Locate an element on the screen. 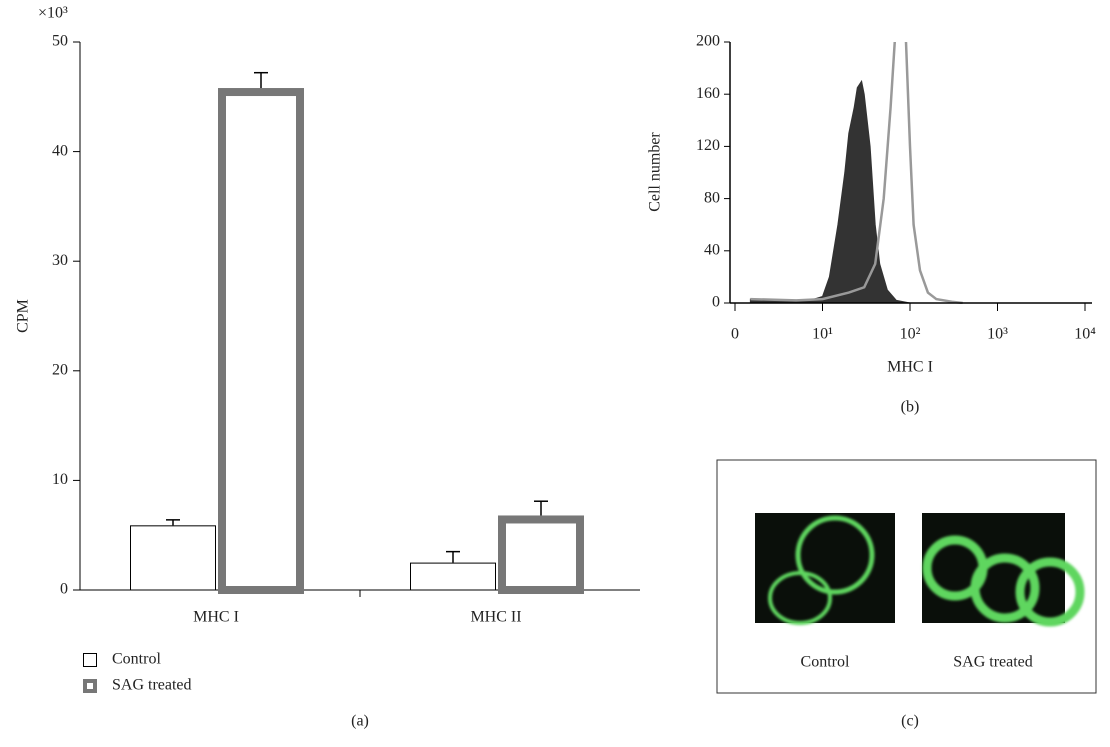 The width and height of the screenshot is (1110, 747). histogram-area is located at coordinates (830, 191).